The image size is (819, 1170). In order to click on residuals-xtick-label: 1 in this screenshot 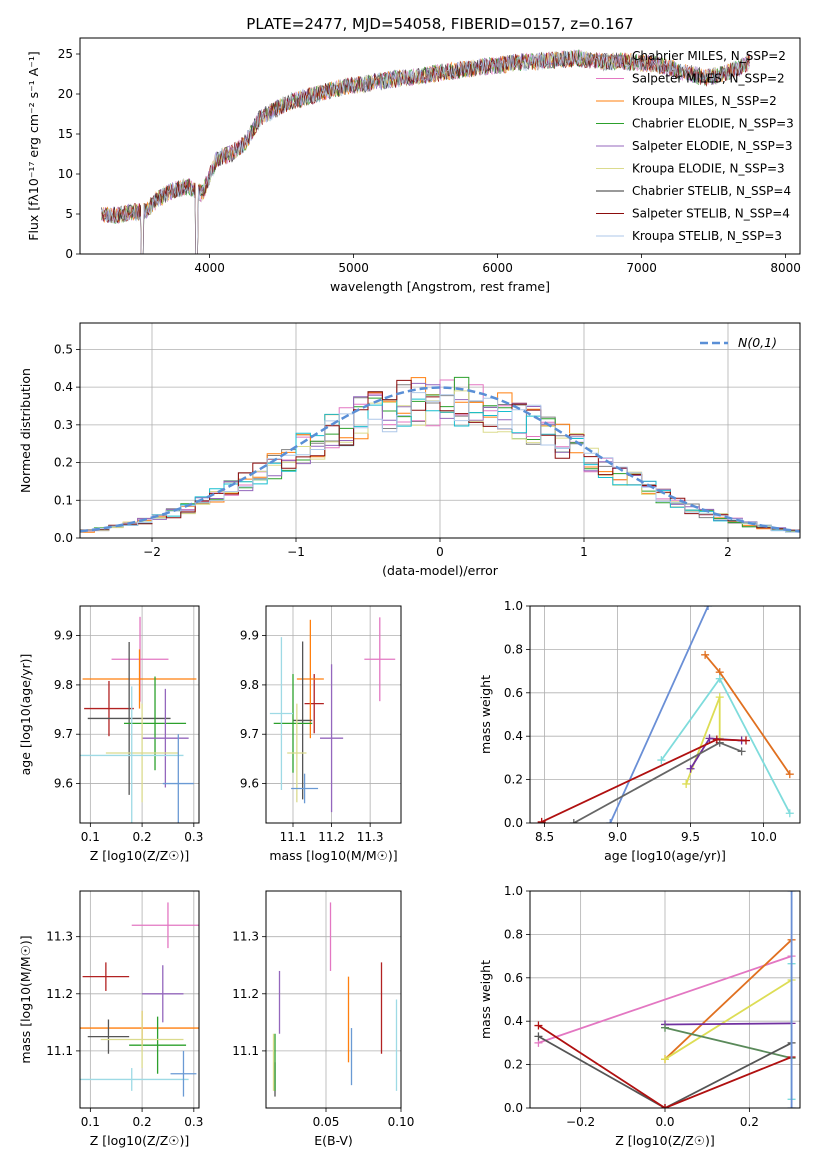, I will do `click(584, 552)`.